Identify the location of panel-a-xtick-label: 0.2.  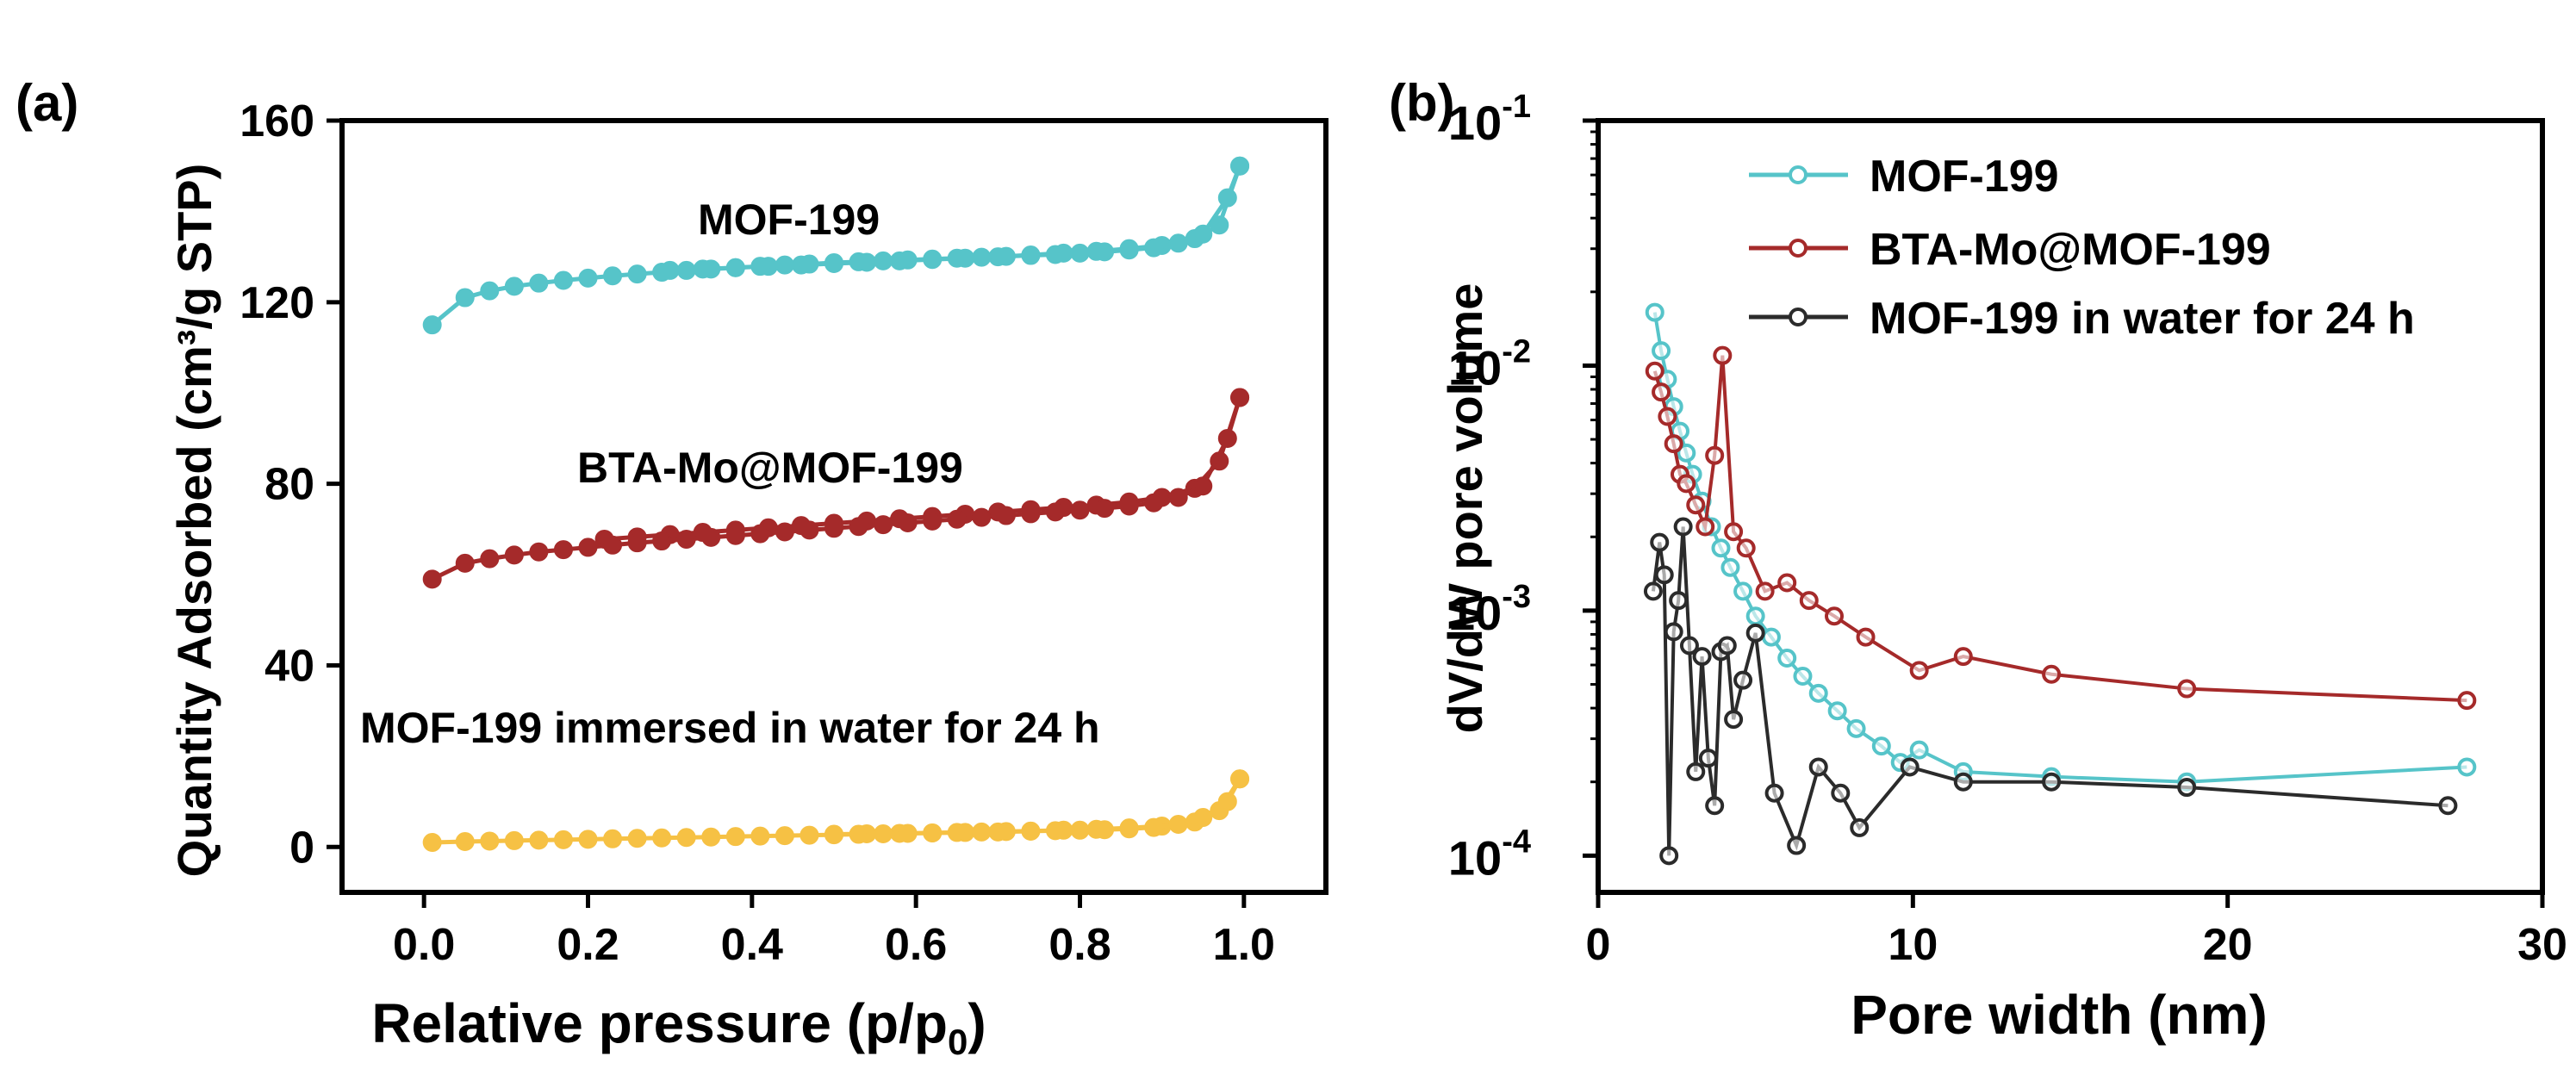
(588, 945).